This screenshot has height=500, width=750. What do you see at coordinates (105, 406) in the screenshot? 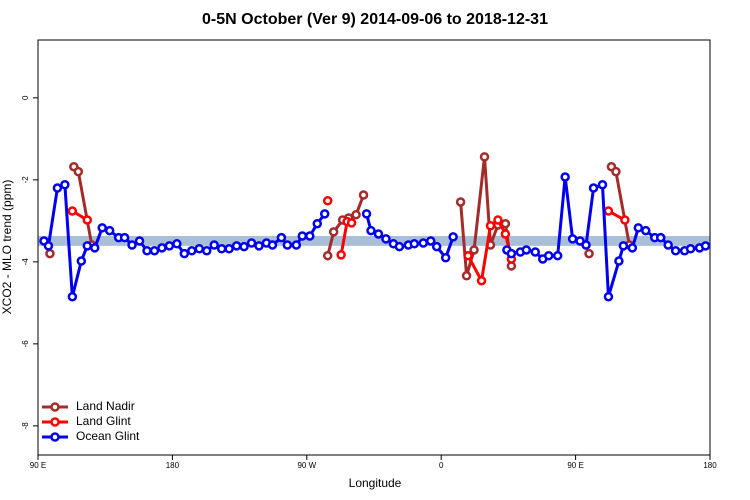
I see `legend-label: Land Nadir` at bounding box center [105, 406].